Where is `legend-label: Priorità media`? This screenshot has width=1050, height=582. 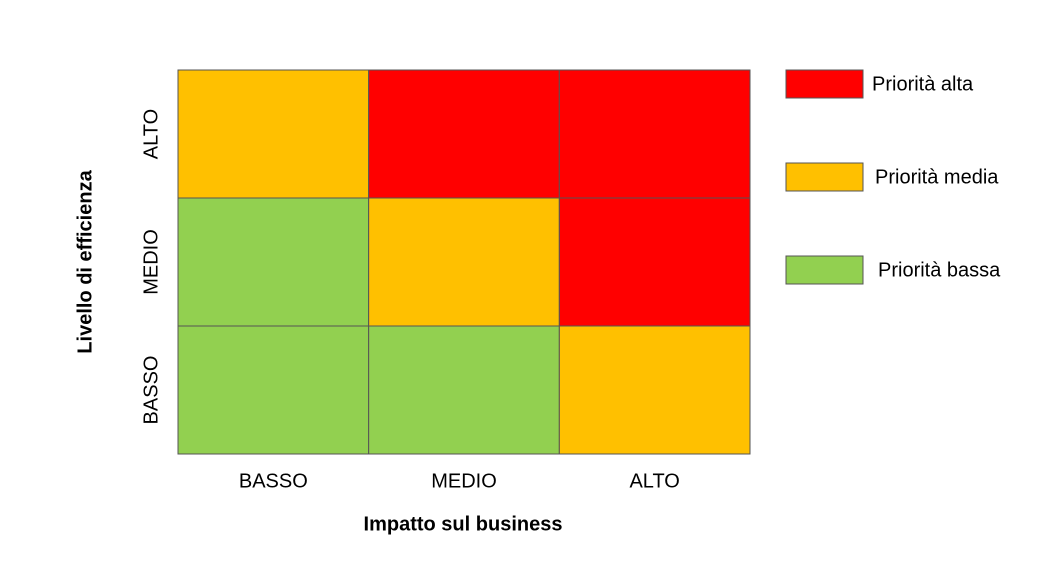
legend-label: Priorità media is located at coordinates (937, 177).